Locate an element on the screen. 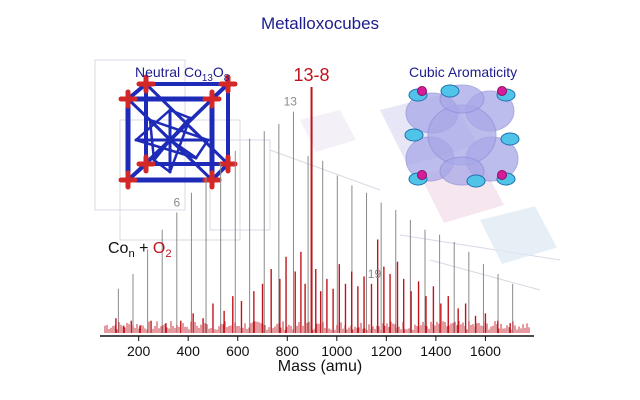  neutral-label-o: O is located at coordinates (218, 72).